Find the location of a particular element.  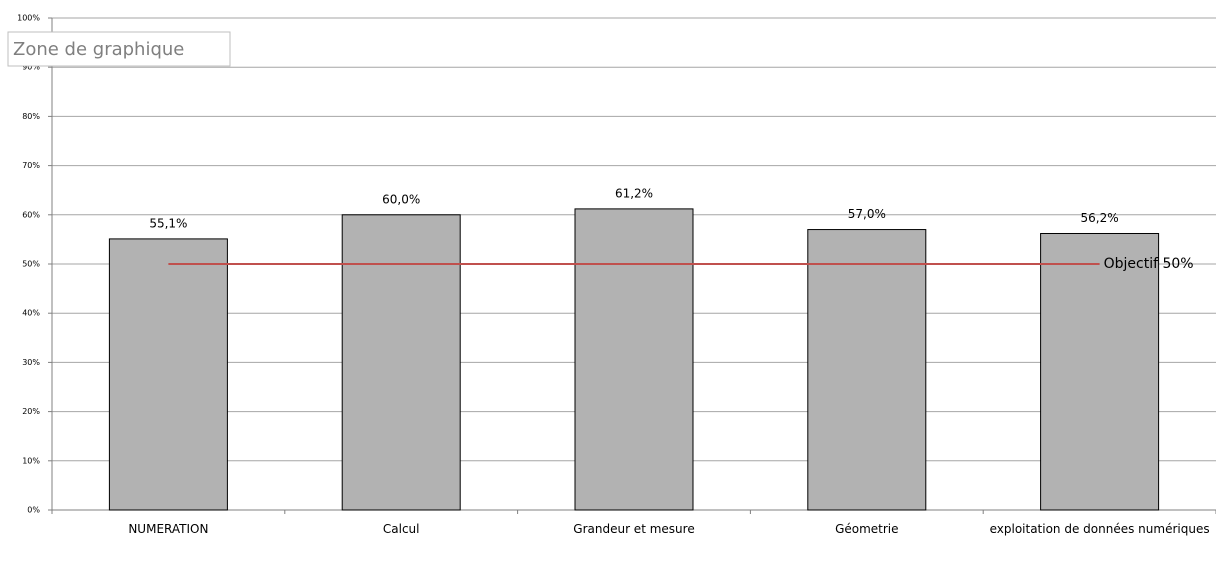

objective-label: Objectif 50% is located at coordinates (1149, 264).